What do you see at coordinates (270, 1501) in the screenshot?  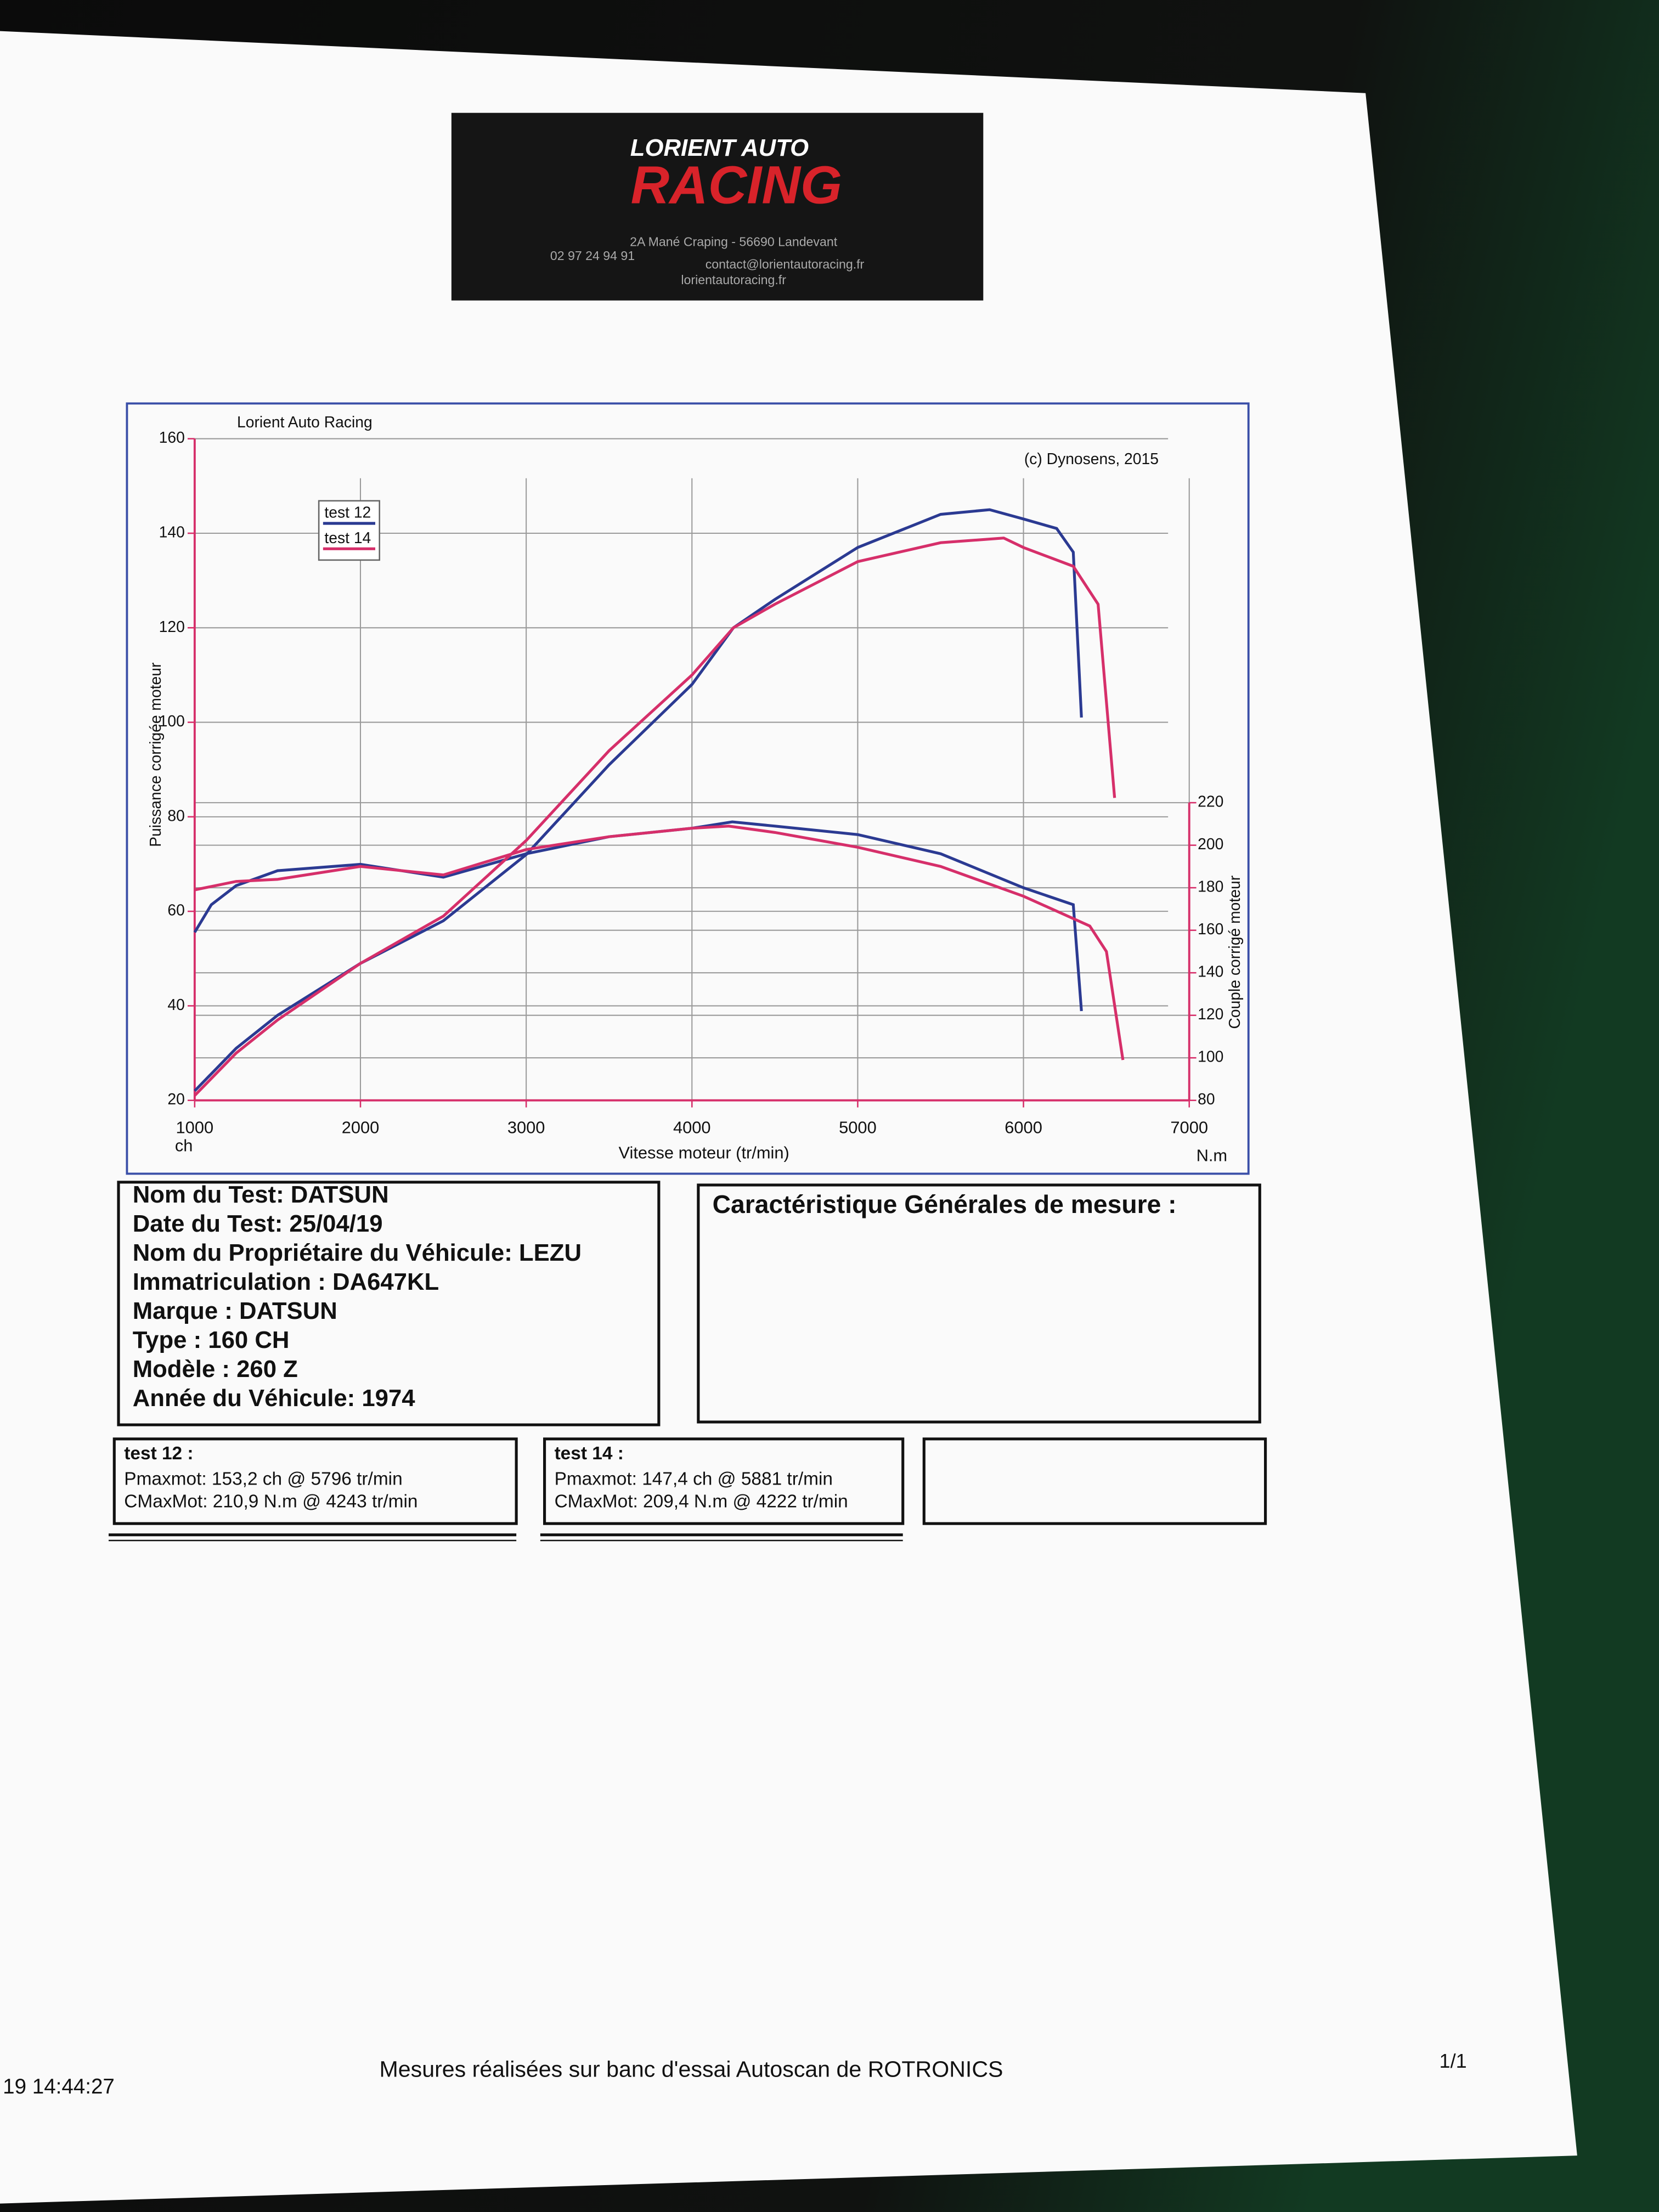 I see `result-line: CMaxMot: 210,9 N.m @ 4243 tr/min` at bounding box center [270, 1501].